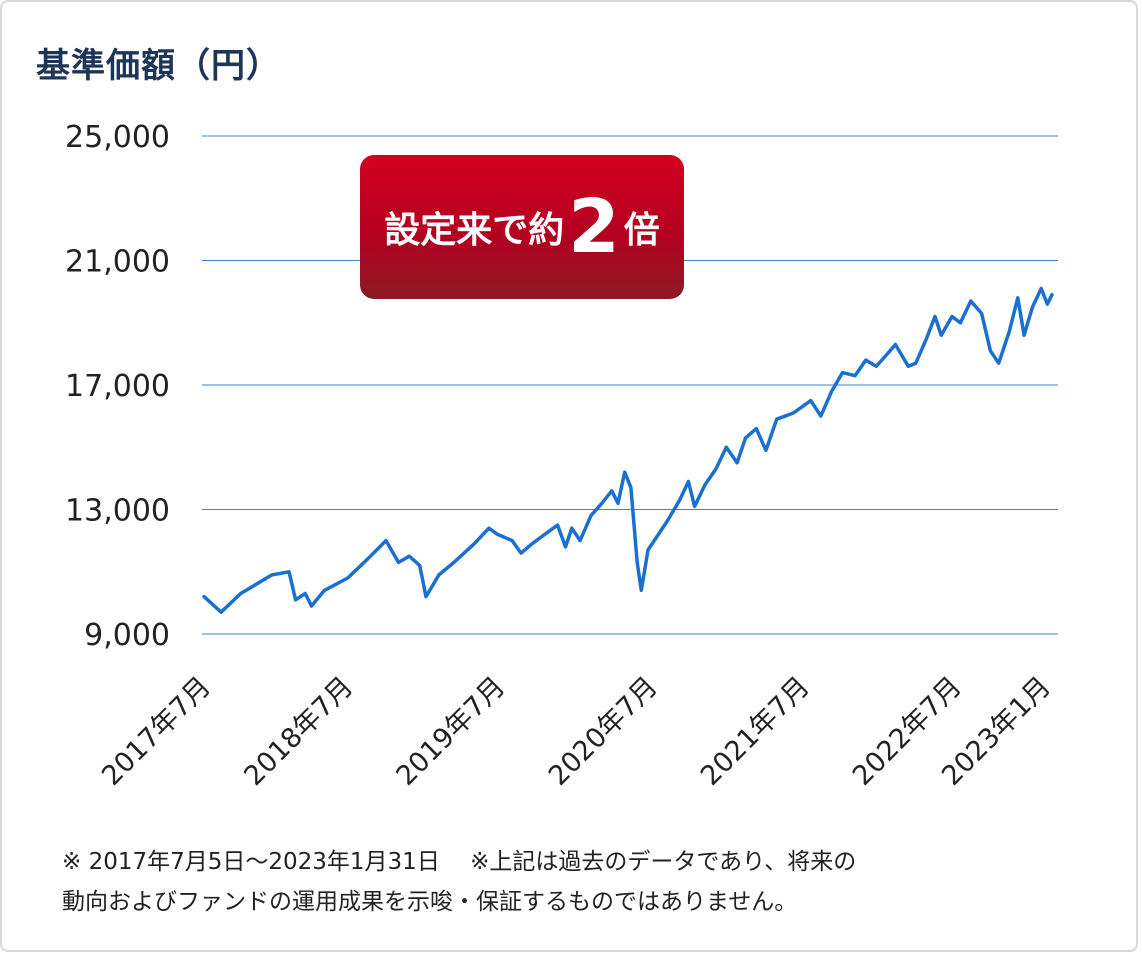  What do you see at coordinates (755, 731) in the screenshot?
I see `x-tick-label: 2021年7月` at bounding box center [755, 731].